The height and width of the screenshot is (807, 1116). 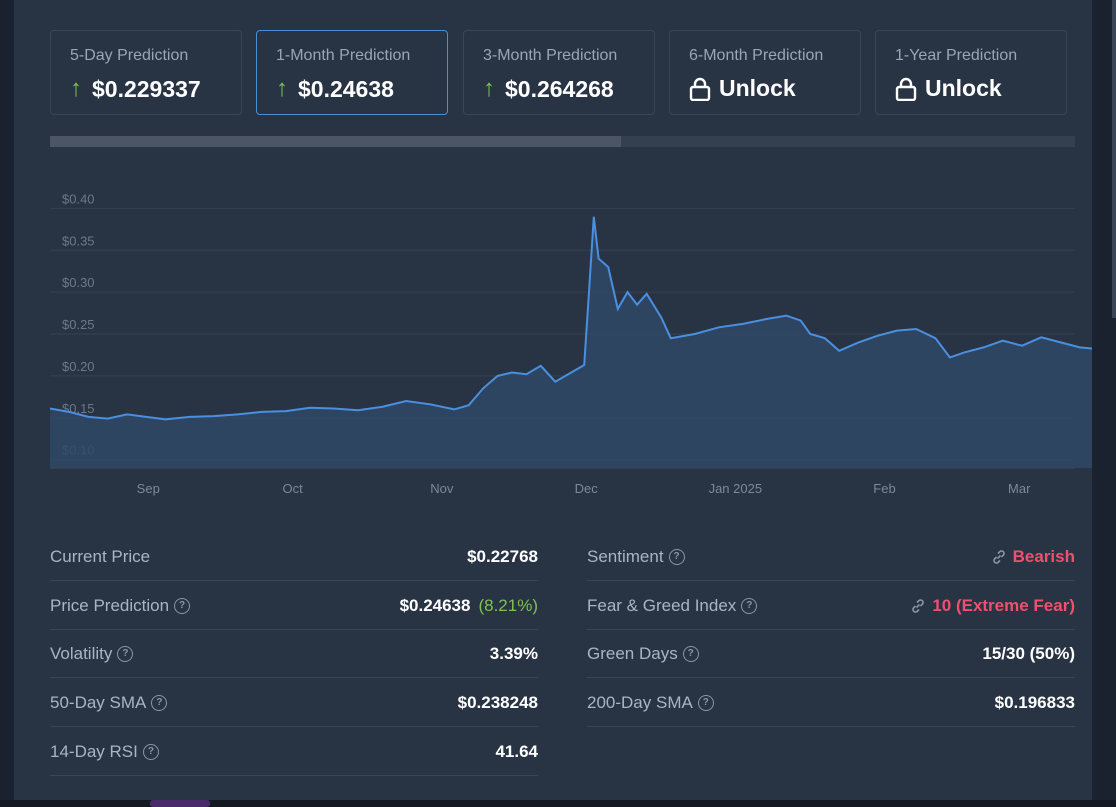 What do you see at coordinates (662, 605) in the screenshot?
I see `stat-label-text: Fear & Greed Index` at bounding box center [662, 605].